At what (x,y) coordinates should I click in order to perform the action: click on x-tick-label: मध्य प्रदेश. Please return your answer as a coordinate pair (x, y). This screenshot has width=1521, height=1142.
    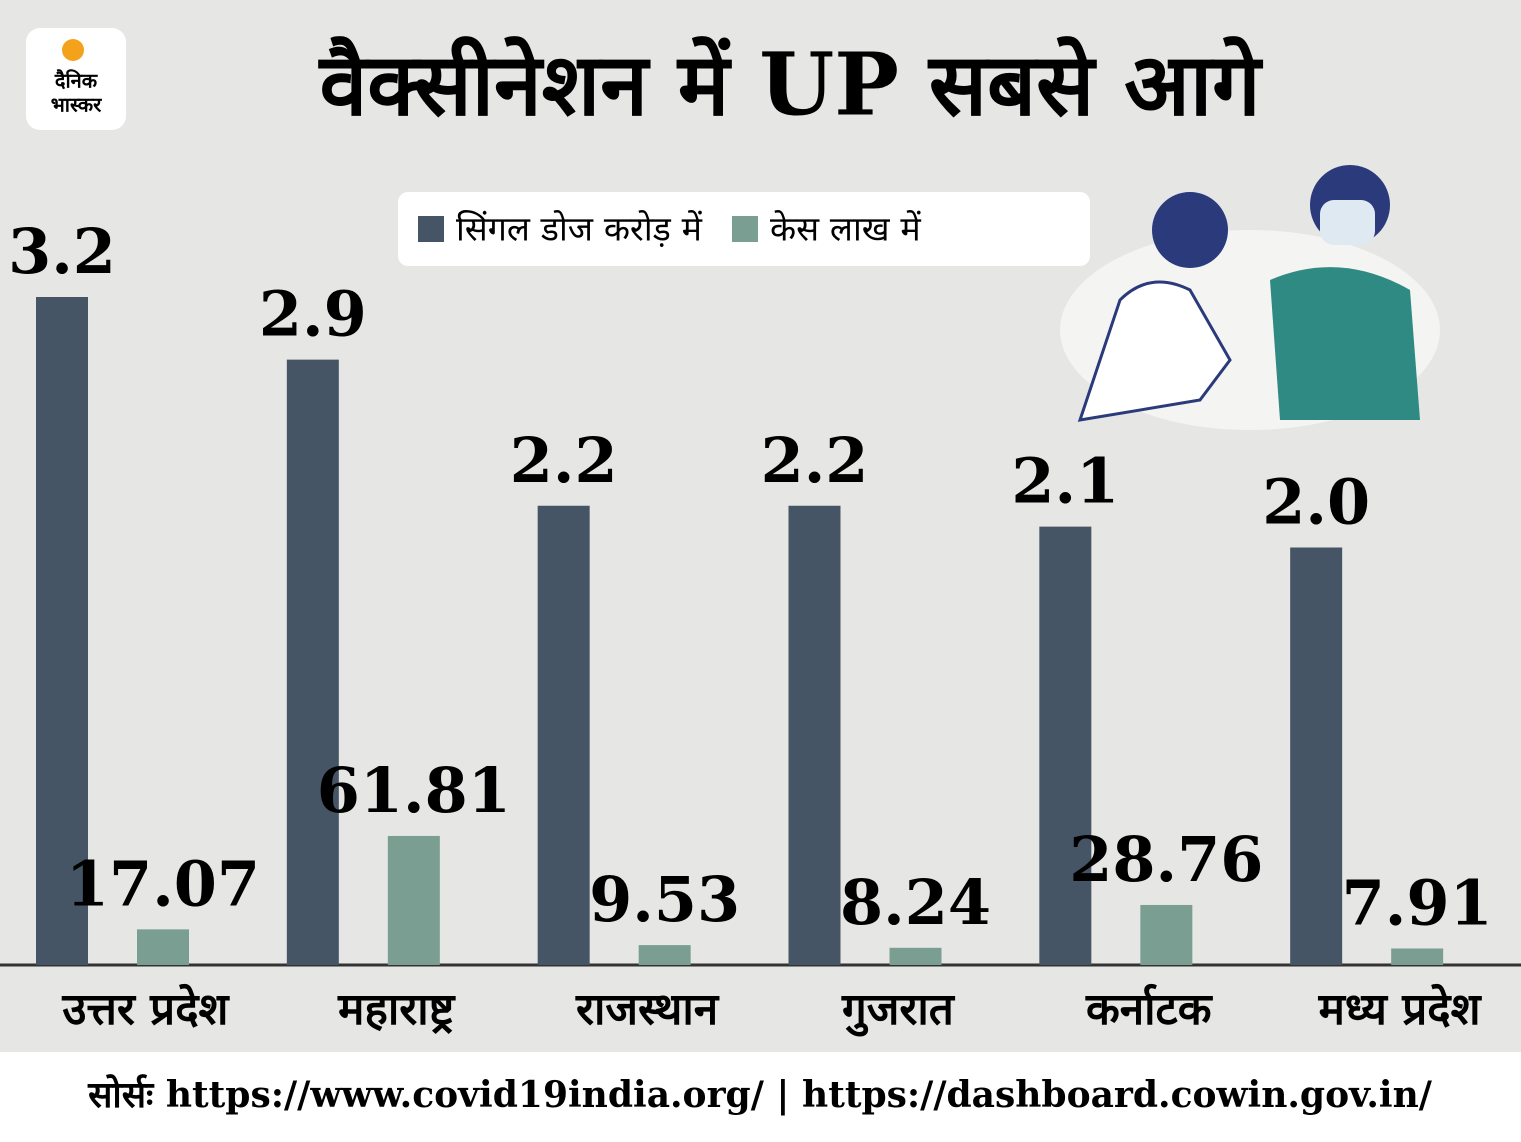
    Looking at the image, I should click on (1400, 1009).